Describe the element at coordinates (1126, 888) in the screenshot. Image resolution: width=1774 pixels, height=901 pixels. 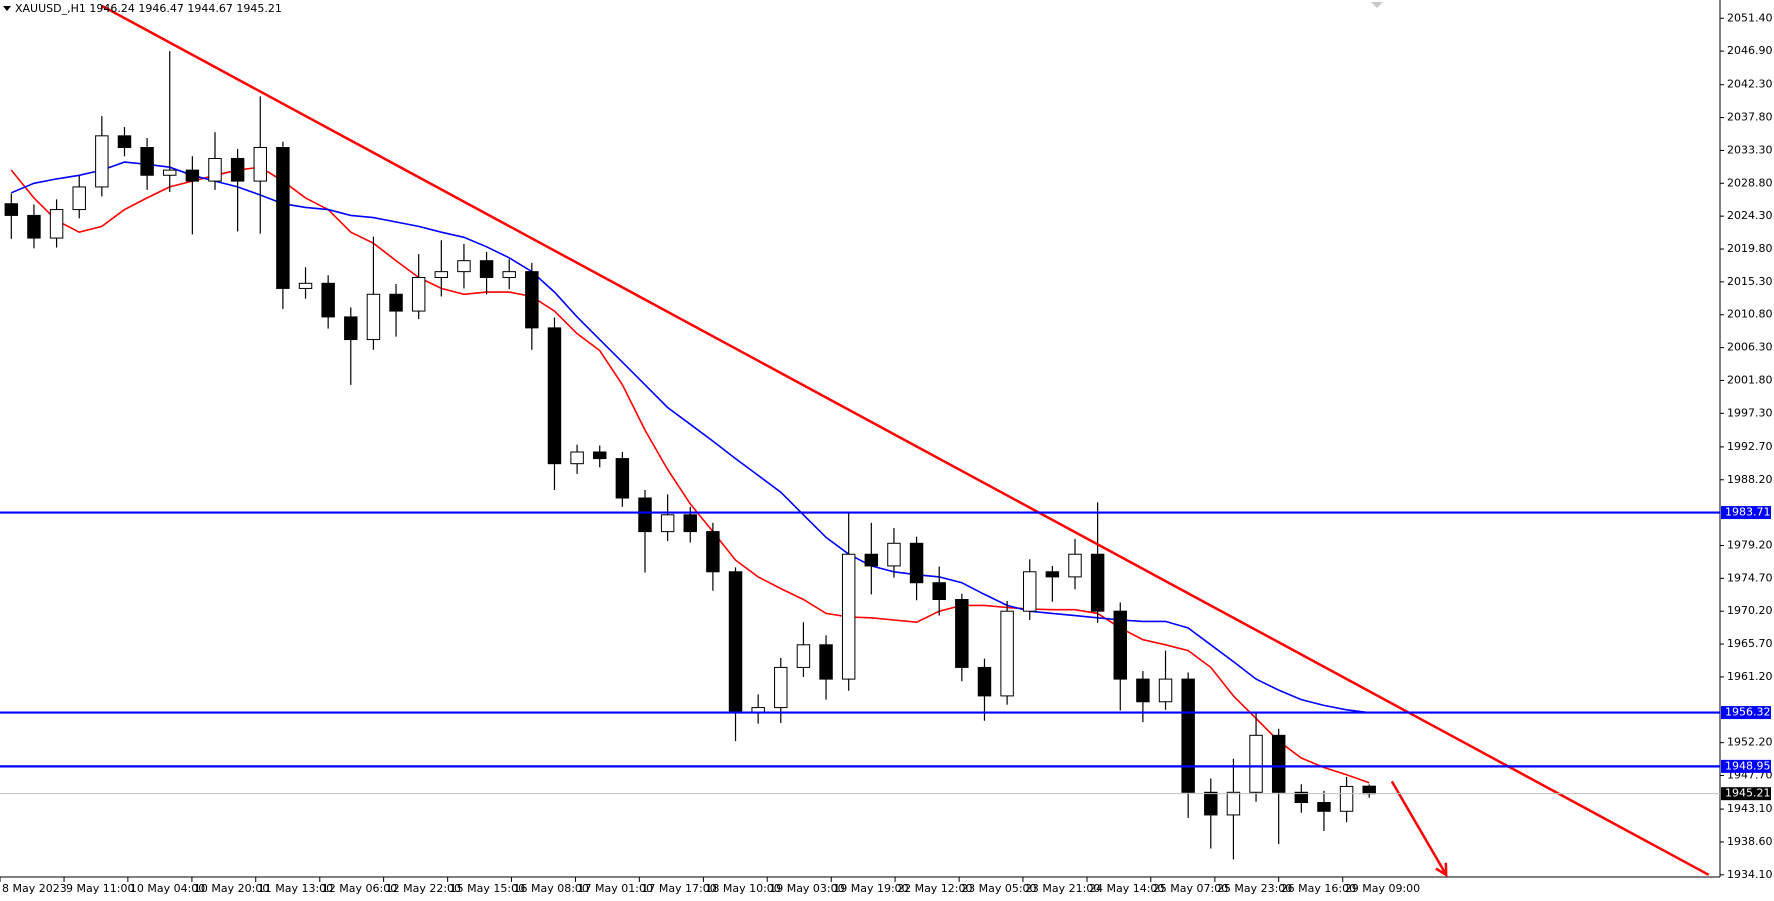
I see `x-tick-label: 24 May 14:00` at that location.